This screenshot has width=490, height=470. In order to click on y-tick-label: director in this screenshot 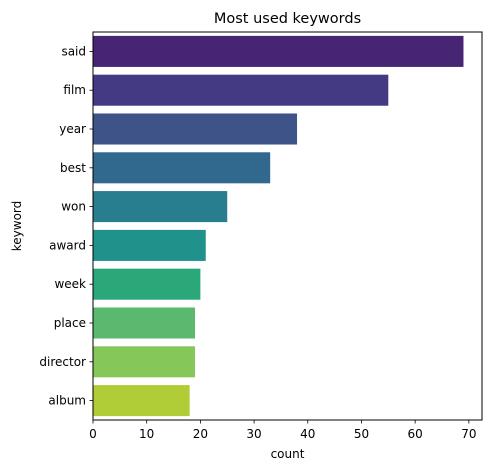, I will do `click(62, 362)`.